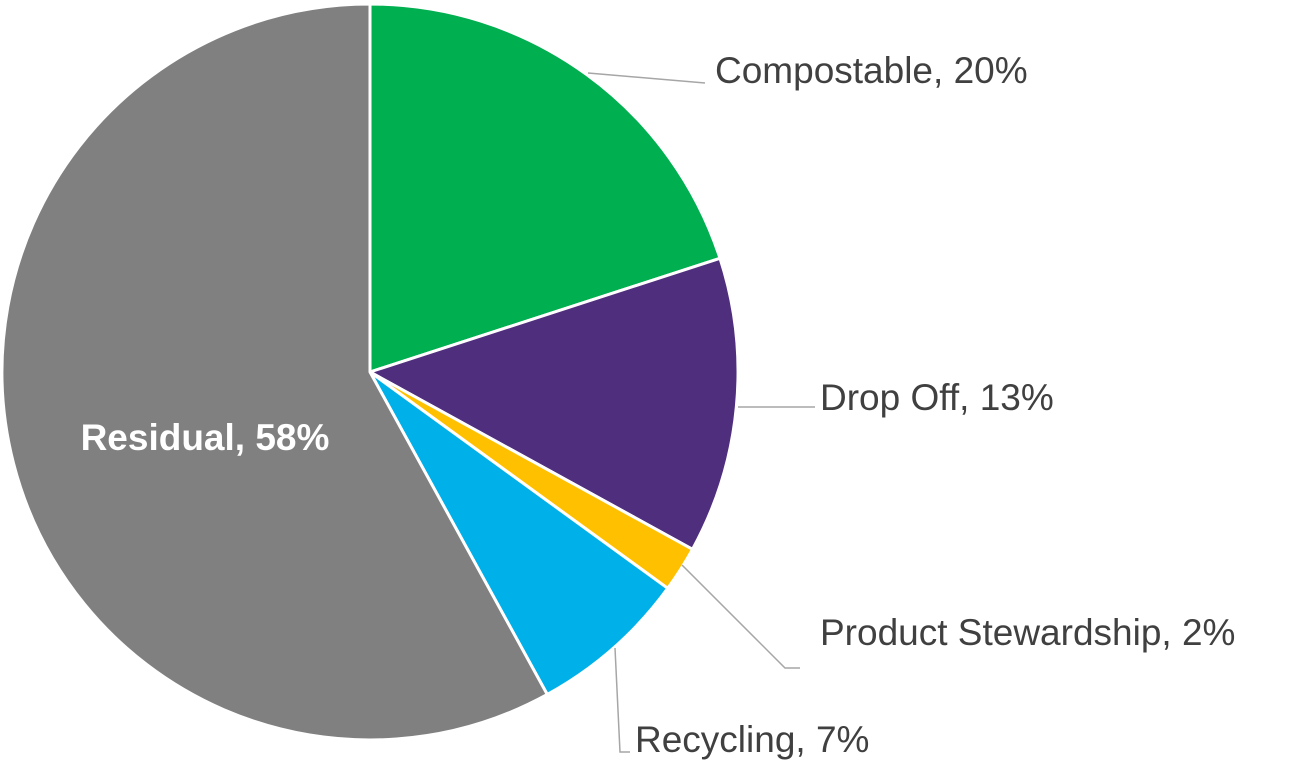 This screenshot has height=769, width=1293. I want to click on data-label-compostable: Compostable, 20%, so click(871, 70).